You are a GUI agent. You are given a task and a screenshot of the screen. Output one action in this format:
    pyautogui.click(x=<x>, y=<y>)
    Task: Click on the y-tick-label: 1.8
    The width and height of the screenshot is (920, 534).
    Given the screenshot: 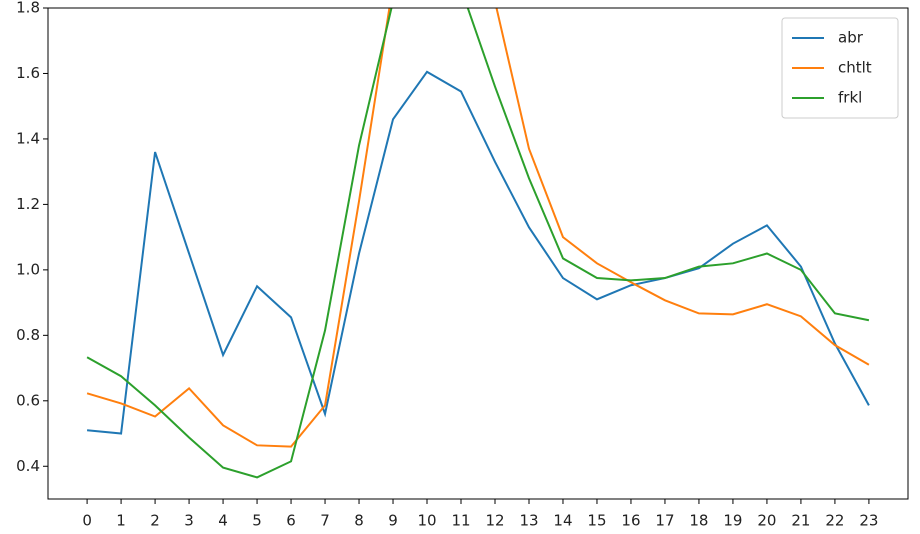 What is the action you would take?
    pyautogui.click(x=28, y=8)
    